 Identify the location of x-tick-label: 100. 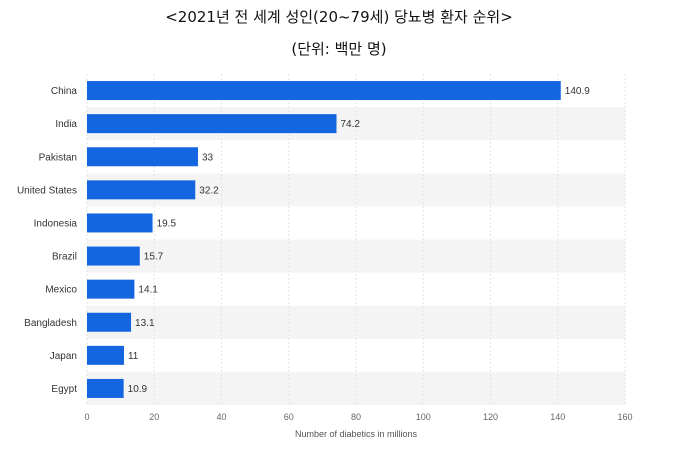
(423, 417).